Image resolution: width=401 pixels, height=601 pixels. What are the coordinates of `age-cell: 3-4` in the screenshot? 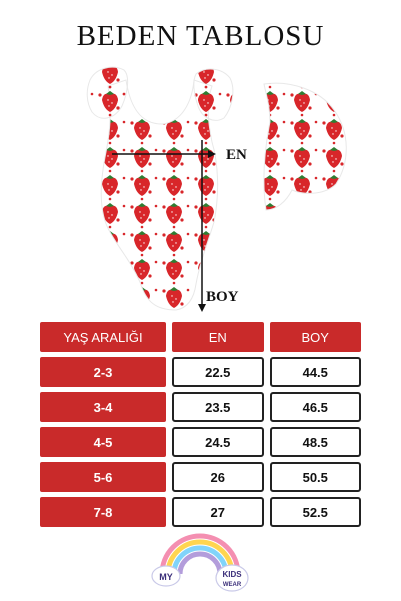 It's located at (103, 407).